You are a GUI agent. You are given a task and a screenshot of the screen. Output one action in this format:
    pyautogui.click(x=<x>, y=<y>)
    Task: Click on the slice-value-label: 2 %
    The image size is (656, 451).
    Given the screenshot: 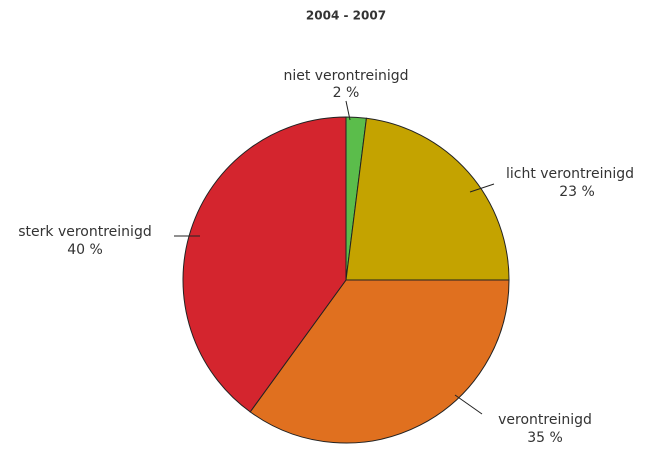 What is the action you would take?
    pyautogui.click(x=346, y=93)
    